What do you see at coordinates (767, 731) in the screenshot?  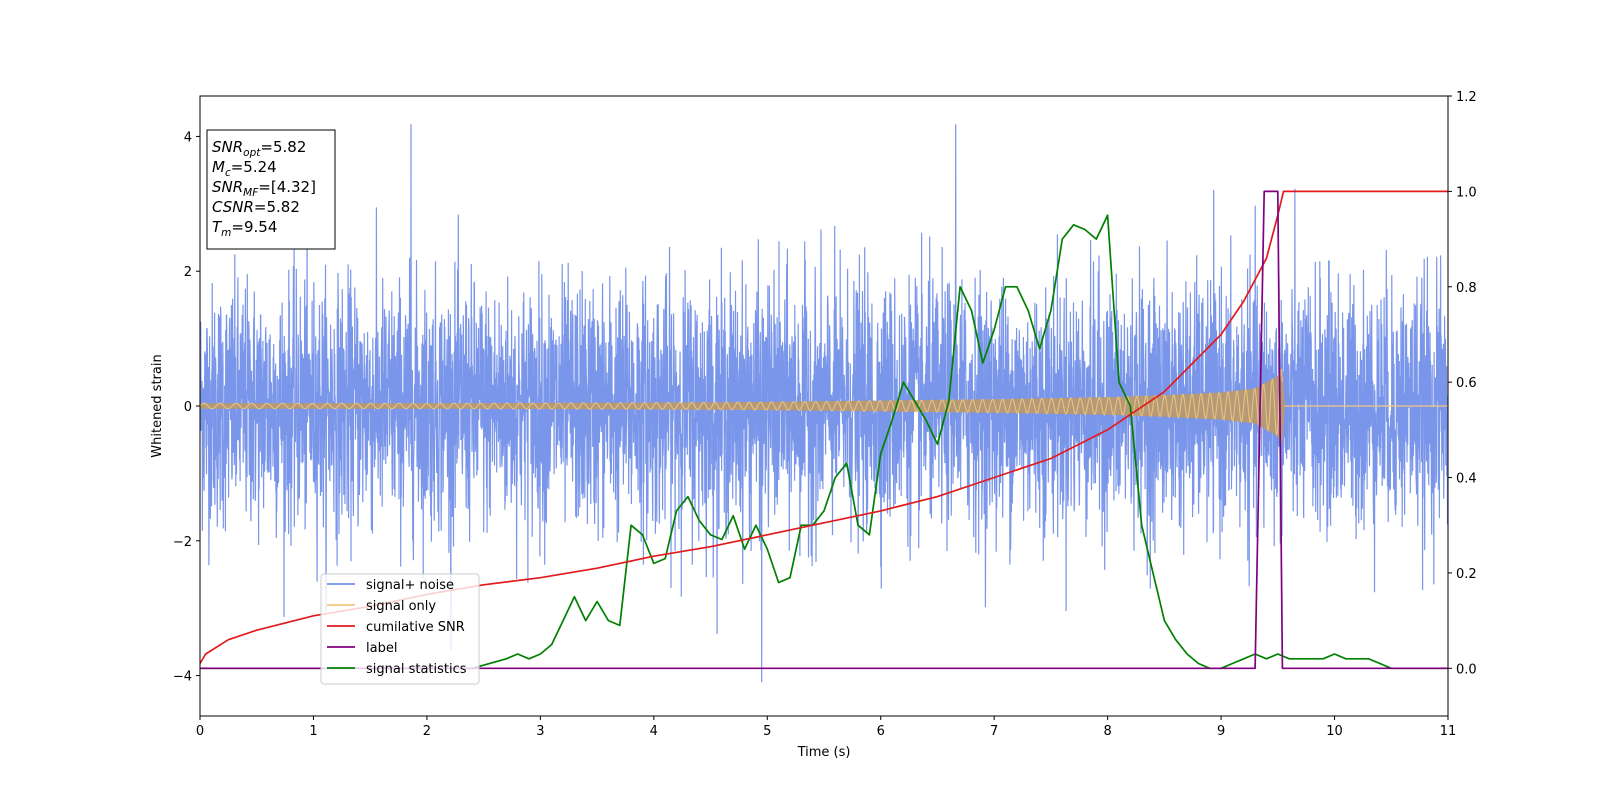 I see `x-tick-label: 5` at bounding box center [767, 731].